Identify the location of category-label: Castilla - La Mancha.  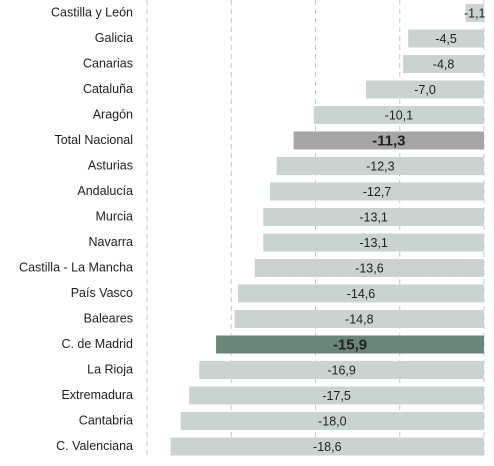
(76, 267).